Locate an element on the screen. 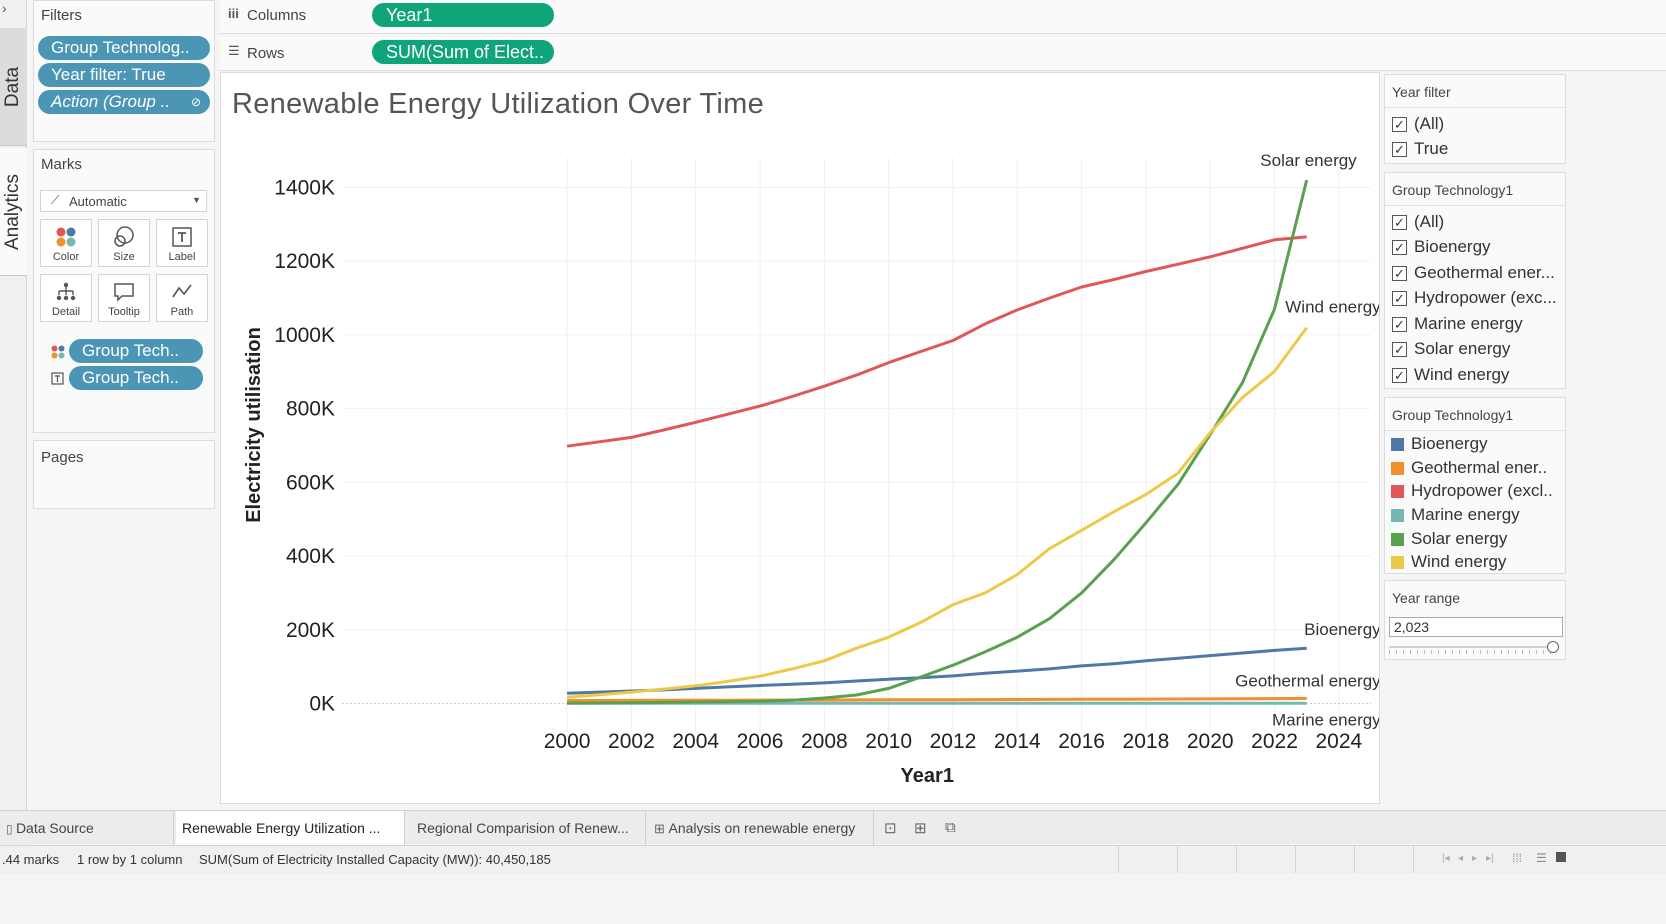 Image resolution: width=1666 pixels, height=924 pixels. group-tech-option-wind: ✓ Wind energy is located at coordinates (1478, 375).